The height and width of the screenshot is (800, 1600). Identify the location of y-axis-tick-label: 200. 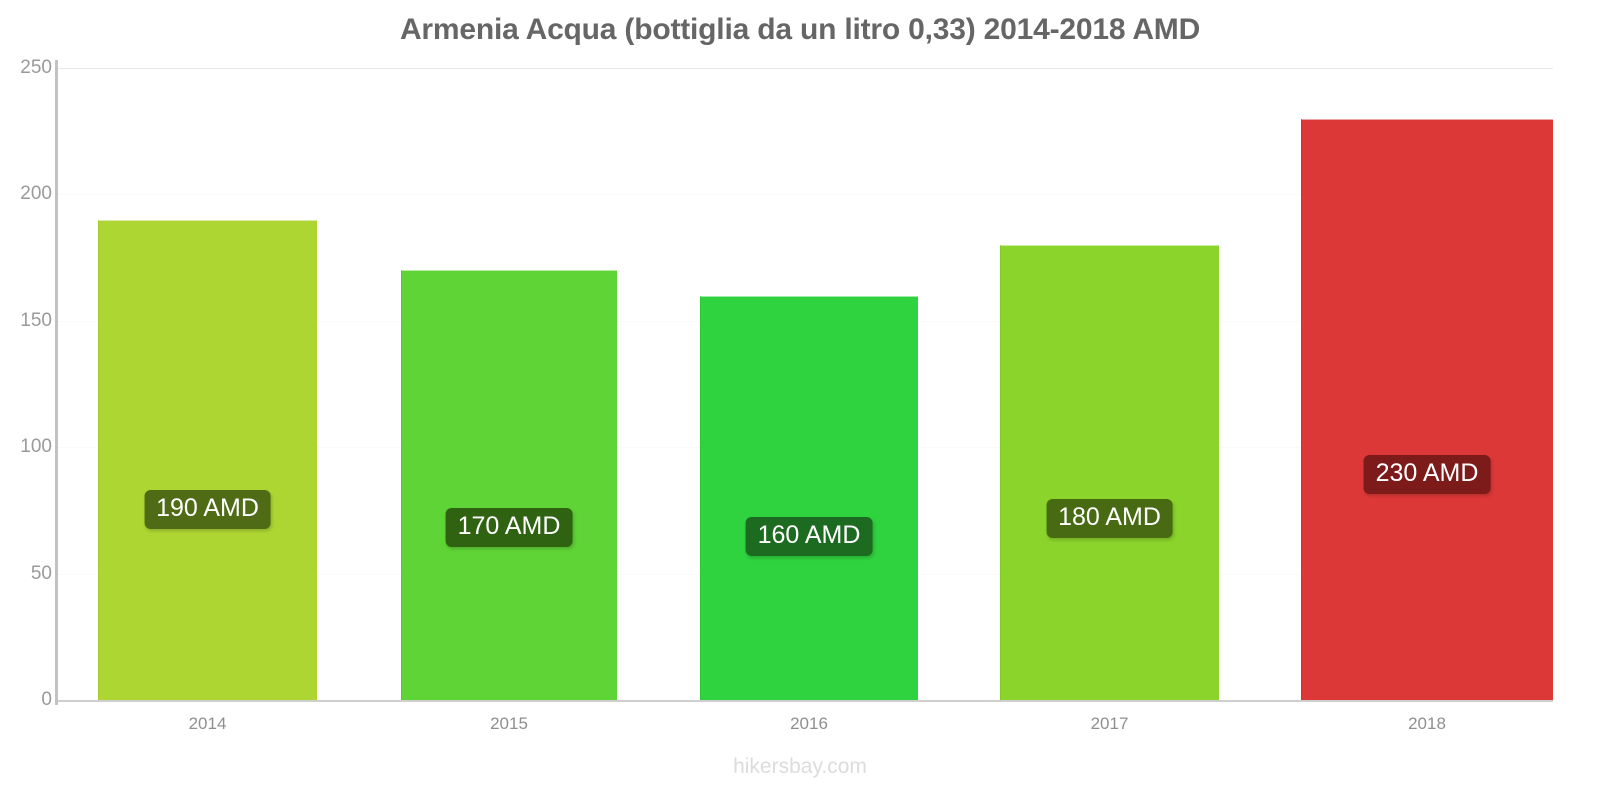
(36, 194).